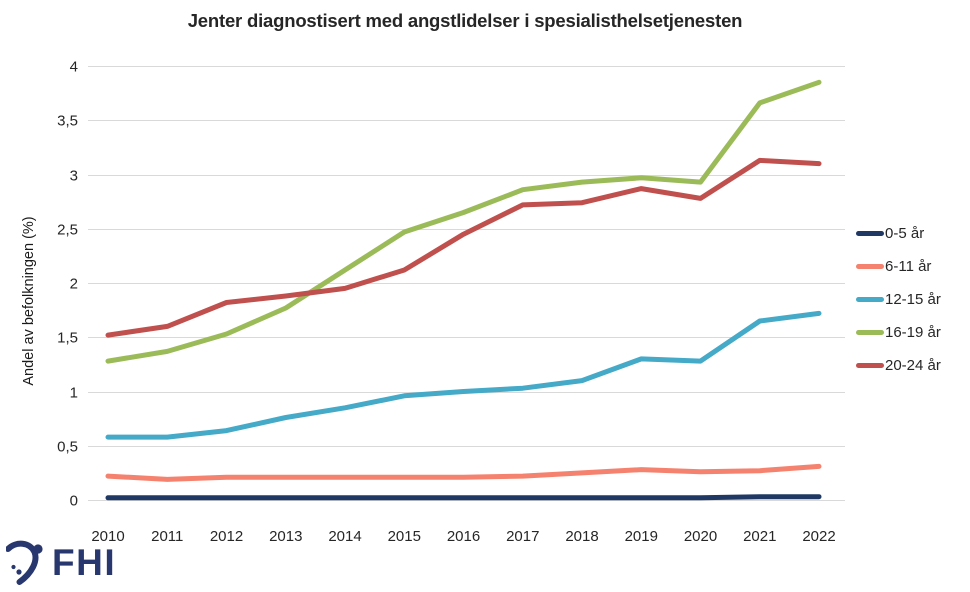 This screenshot has width=970, height=592. Describe the element at coordinates (67, 121) in the screenshot. I see `y-tick-label: 3,5` at that location.